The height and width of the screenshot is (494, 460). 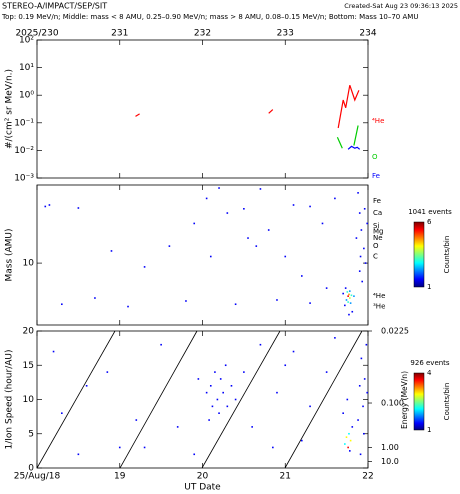 What do you see at coordinates (202, 488) in the screenshot?
I see `x-axis-label: UT Date` at bounding box center [202, 488].